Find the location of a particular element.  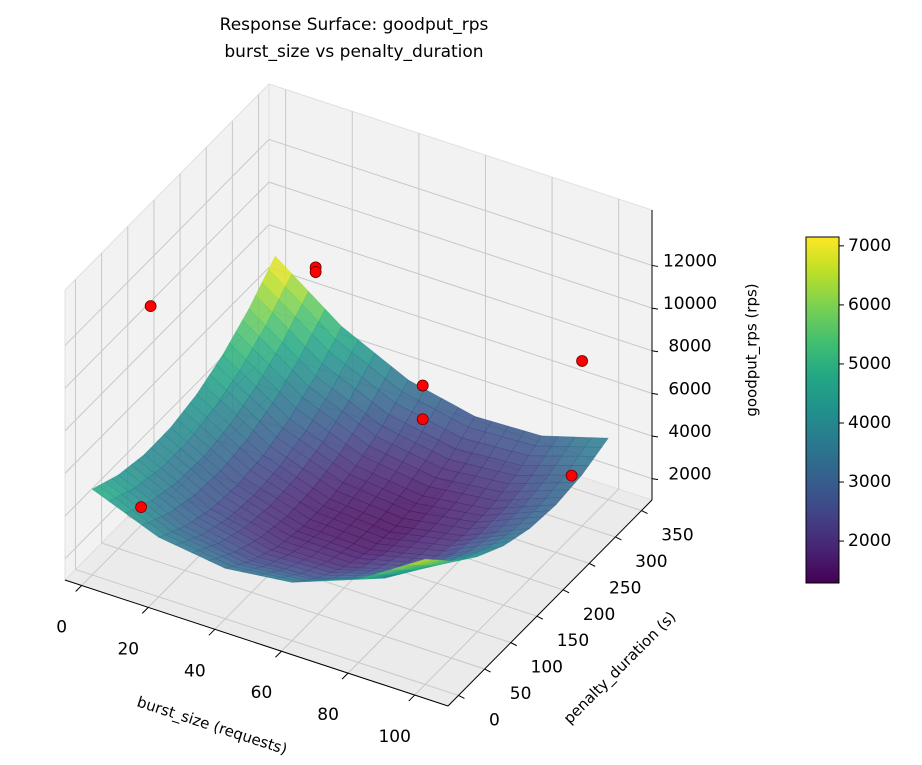

z-axis-label: goodput_rps (rps) is located at coordinates (752, 349).